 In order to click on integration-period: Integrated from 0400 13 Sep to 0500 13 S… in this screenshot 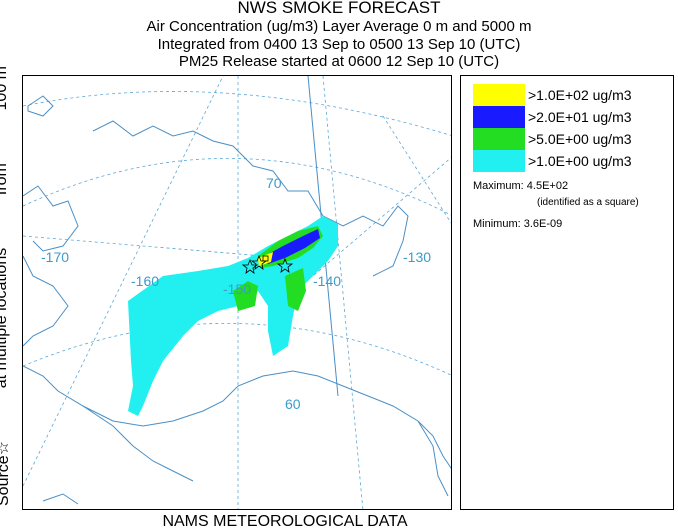, I will do `click(339, 44)`.